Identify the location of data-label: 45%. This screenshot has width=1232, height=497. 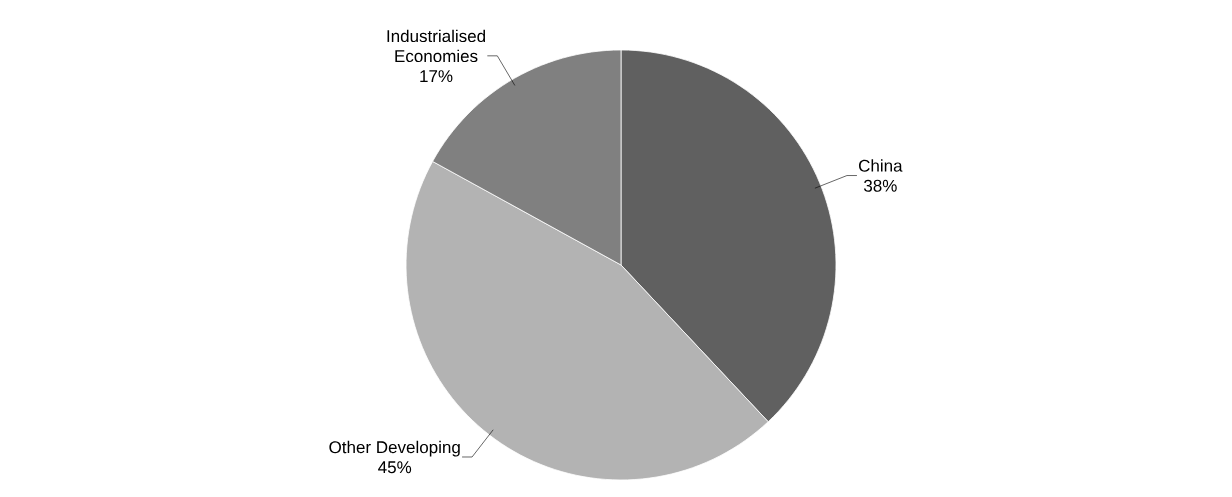
(395, 467).